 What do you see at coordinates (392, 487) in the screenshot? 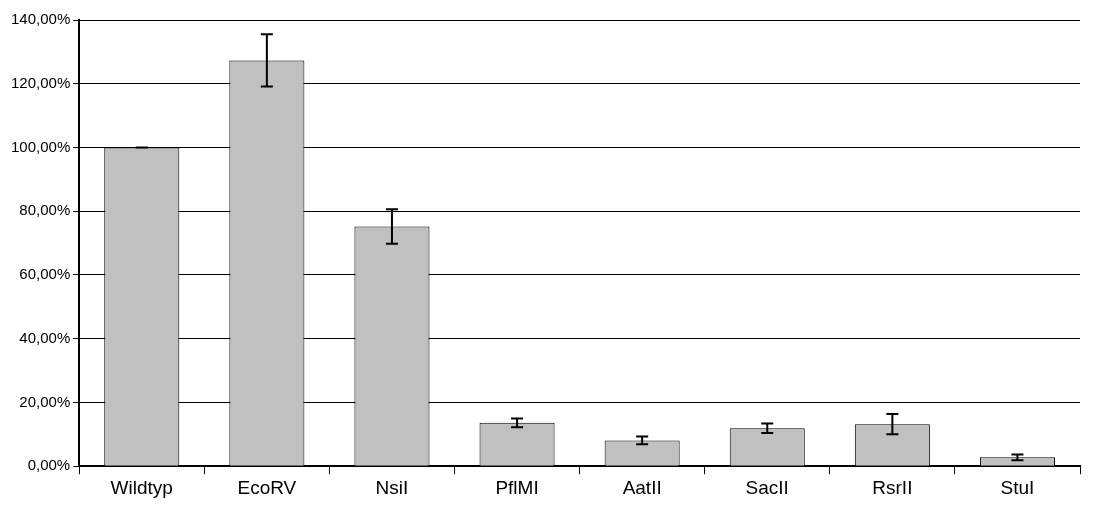
I see `x-tick-label: NsiI` at bounding box center [392, 487].